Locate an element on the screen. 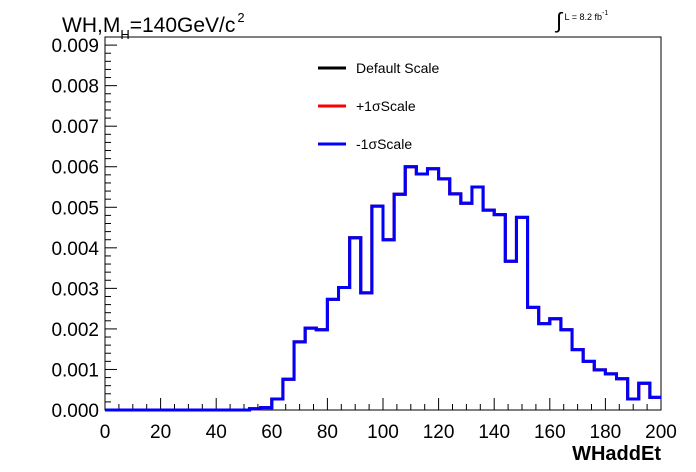 Image resolution: width=696 pixels, height=472 pixels. x-tick-label: 60 is located at coordinates (271, 432).